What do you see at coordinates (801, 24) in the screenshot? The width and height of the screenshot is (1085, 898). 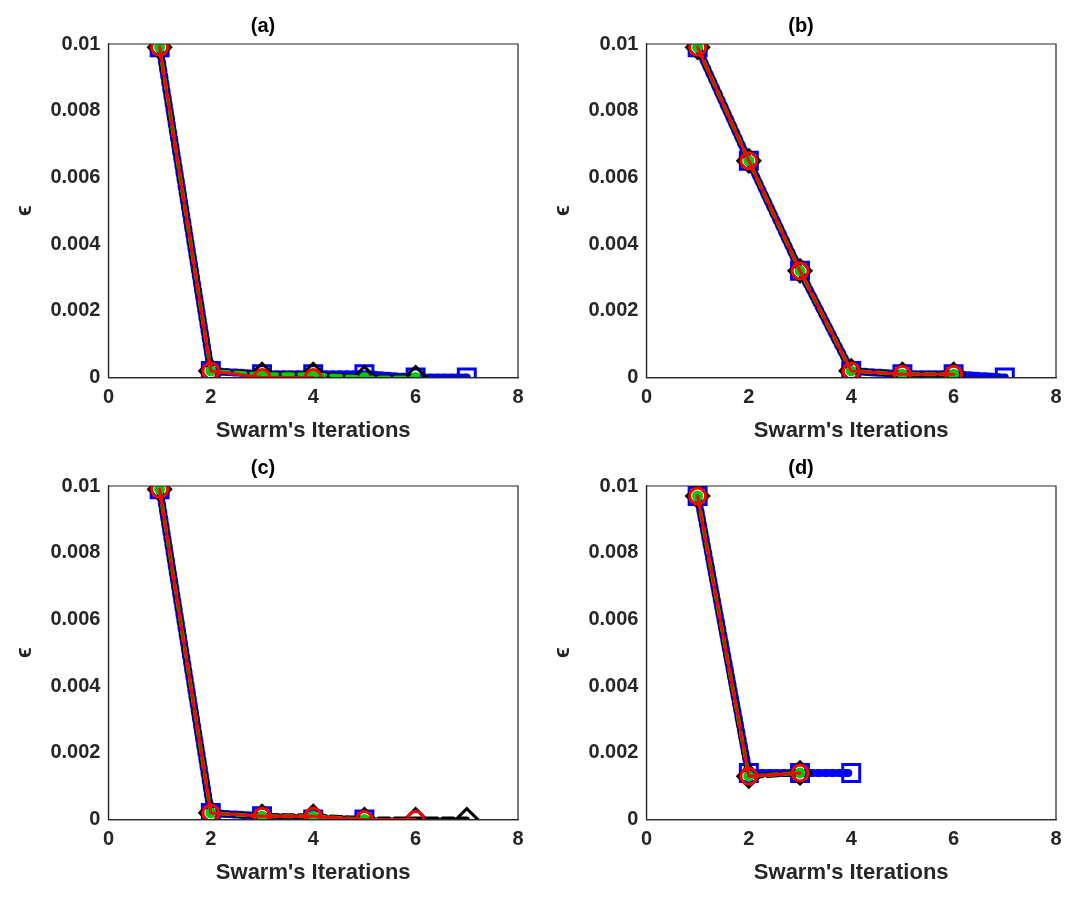 I see `chart-title: (b)` at bounding box center [801, 24].